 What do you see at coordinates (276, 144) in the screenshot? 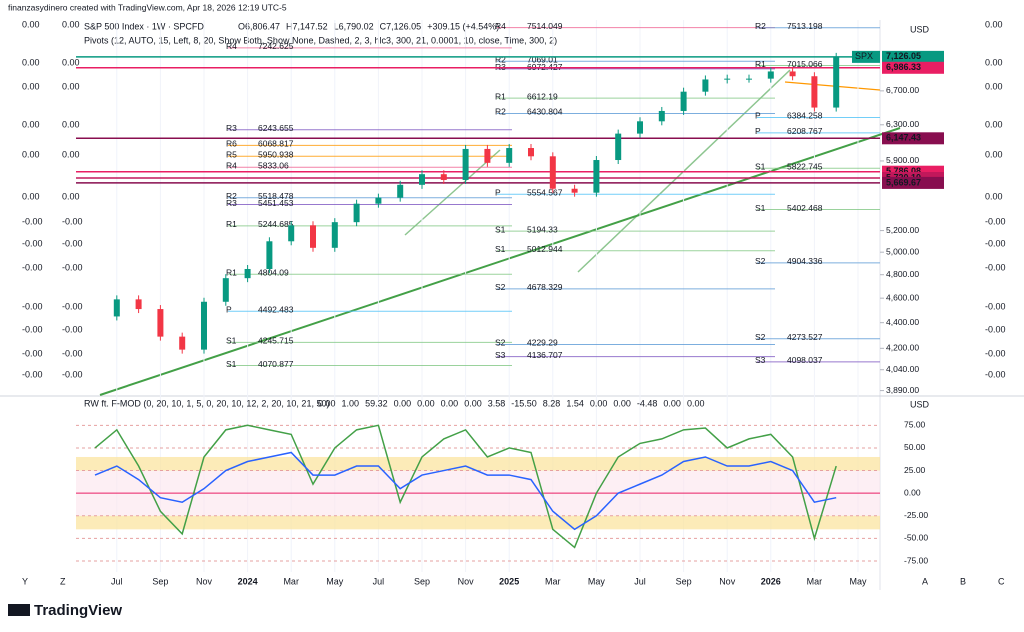
I see `pivot-value: 6068.817` at bounding box center [276, 144].